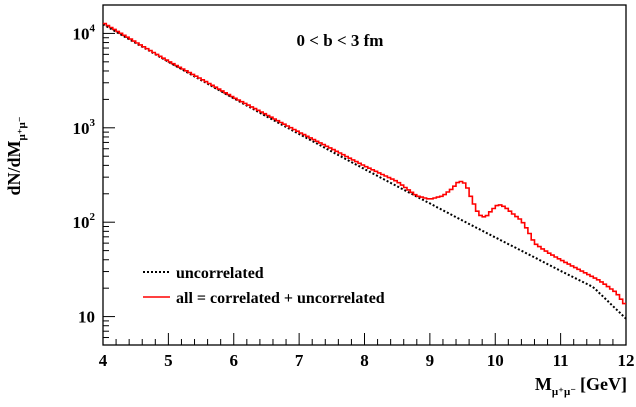 This screenshot has height=407, width=636. What do you see at coordinates (84, 221) in the screenshot?
I see `y-tick-label: 10²` at bounding box center [84, 221].